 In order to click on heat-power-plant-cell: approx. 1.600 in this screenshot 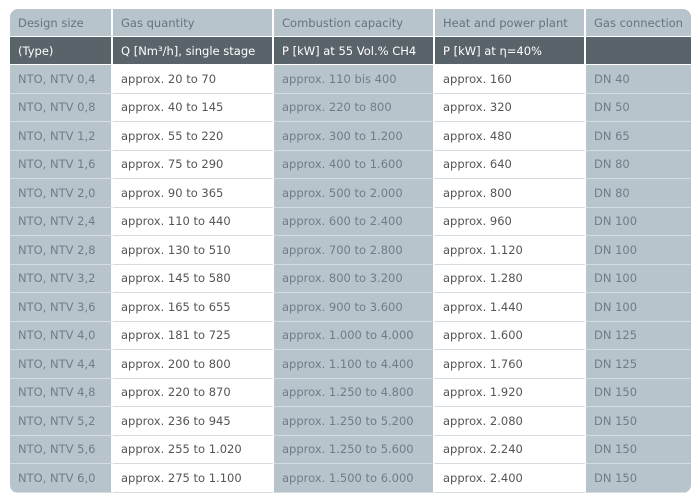, I will do `click(510, 335)`.